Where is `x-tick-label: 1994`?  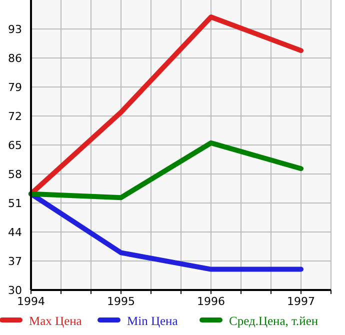 x-tick-label: 1994 is located at coordinates (31, 301).